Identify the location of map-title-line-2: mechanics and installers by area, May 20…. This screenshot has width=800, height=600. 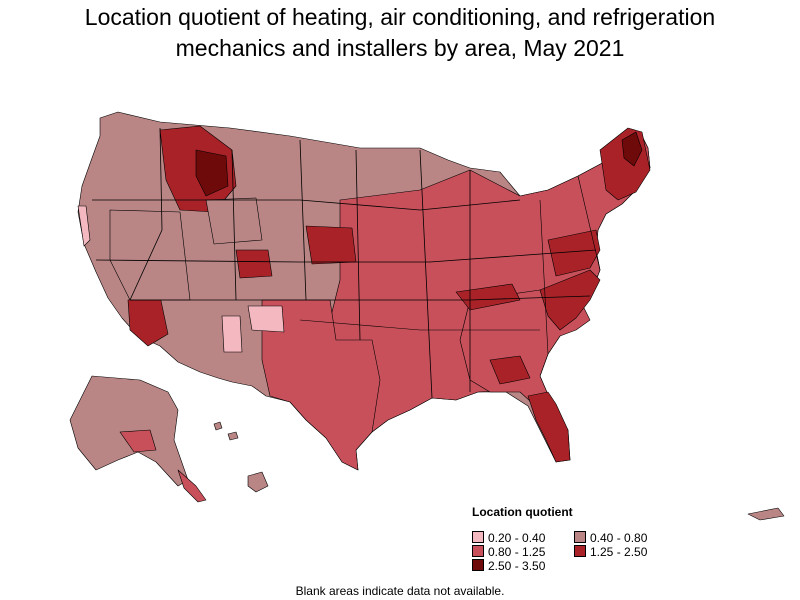
(400, 48).